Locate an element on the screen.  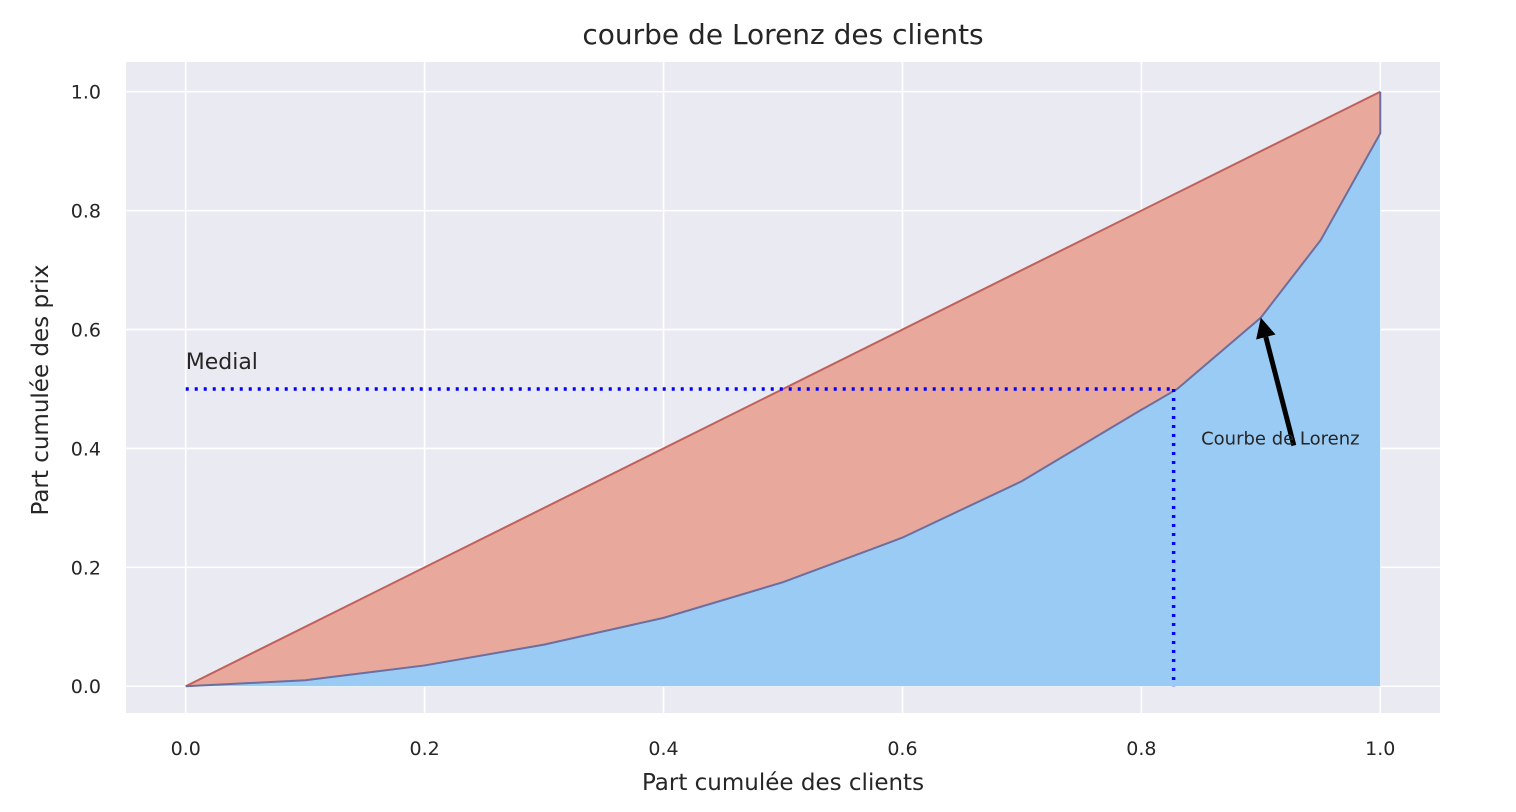
annotation-arrow-shaft is located at coordinates (1280, 391).